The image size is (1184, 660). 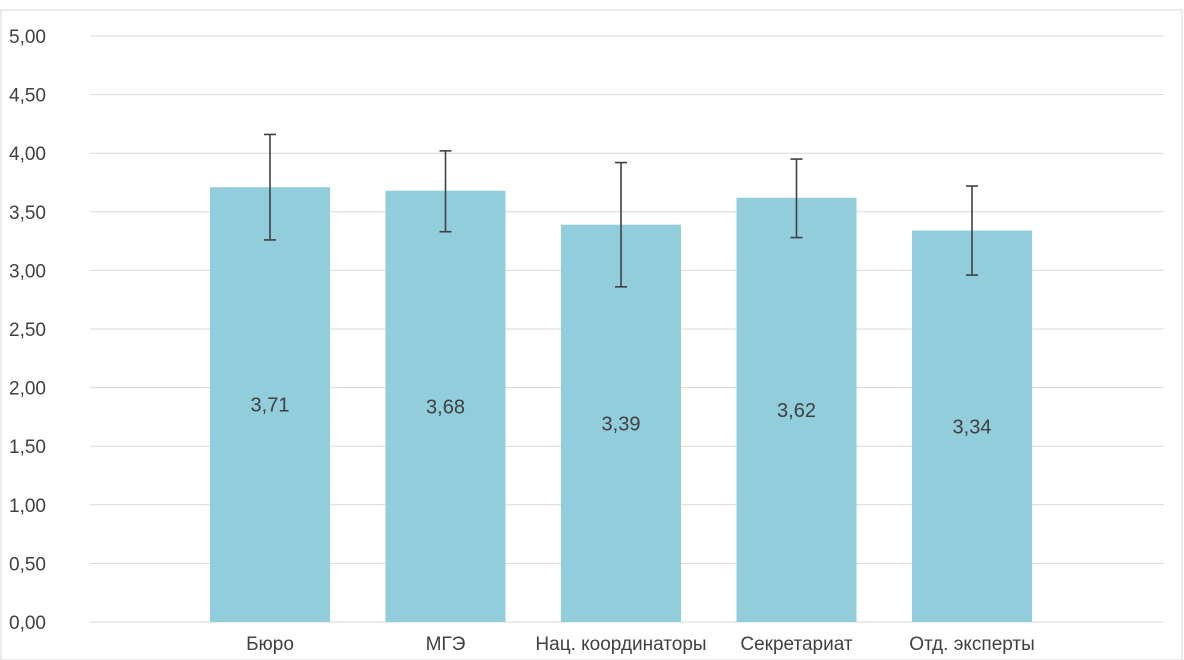 What do you see at coordinates (27, 213) in the screenshot?
I see `y-tick-label: 3,50` at bounding box center [27, 213].